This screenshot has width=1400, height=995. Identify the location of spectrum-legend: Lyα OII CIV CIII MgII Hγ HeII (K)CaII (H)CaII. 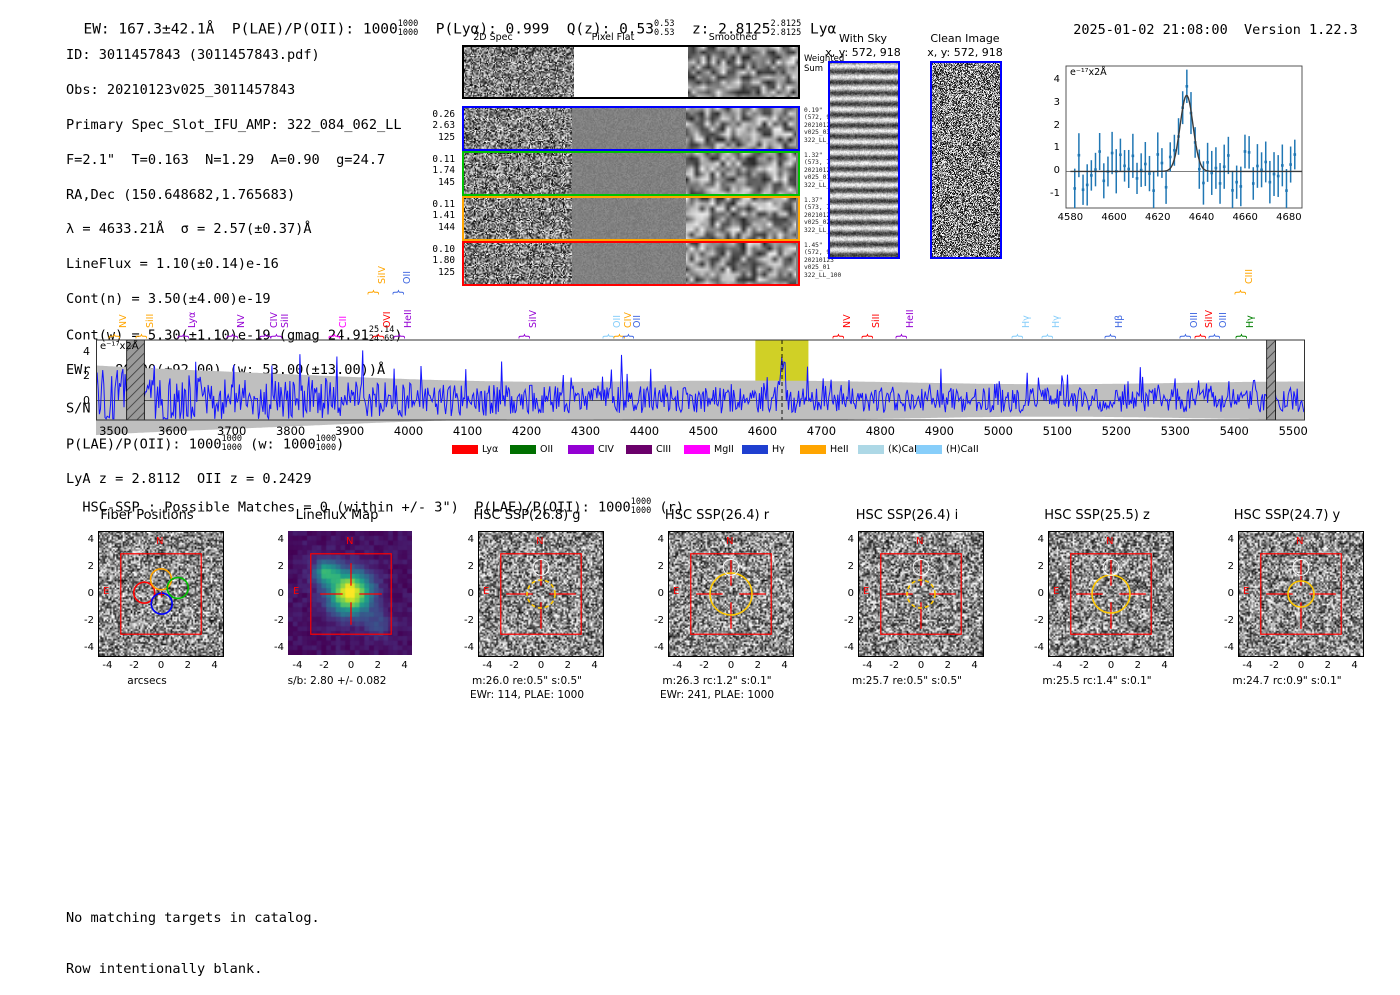
(715, 451).